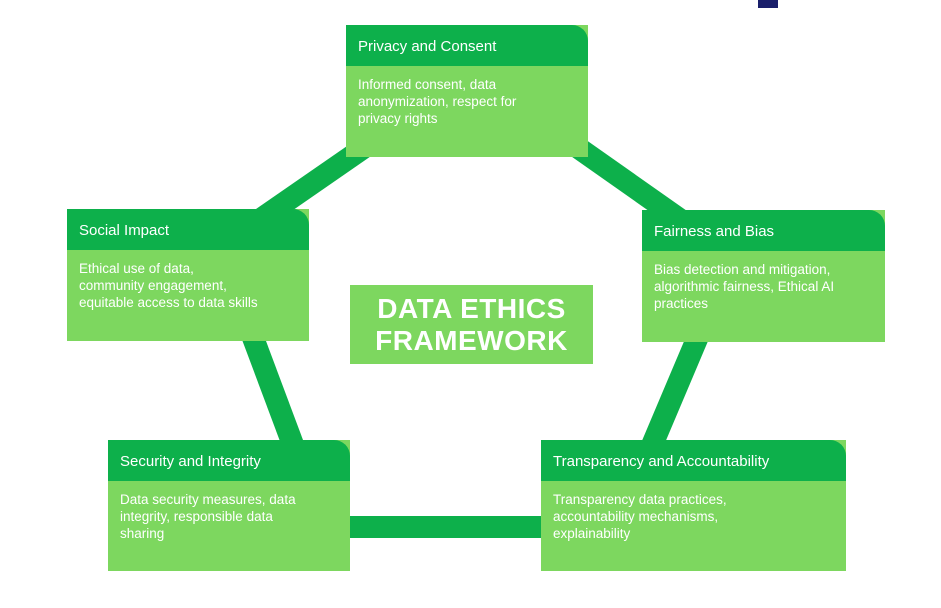 This screenshot has width=941, height=608. I want to click on node-description-line: integrity, responsible data, so click(196, 516).